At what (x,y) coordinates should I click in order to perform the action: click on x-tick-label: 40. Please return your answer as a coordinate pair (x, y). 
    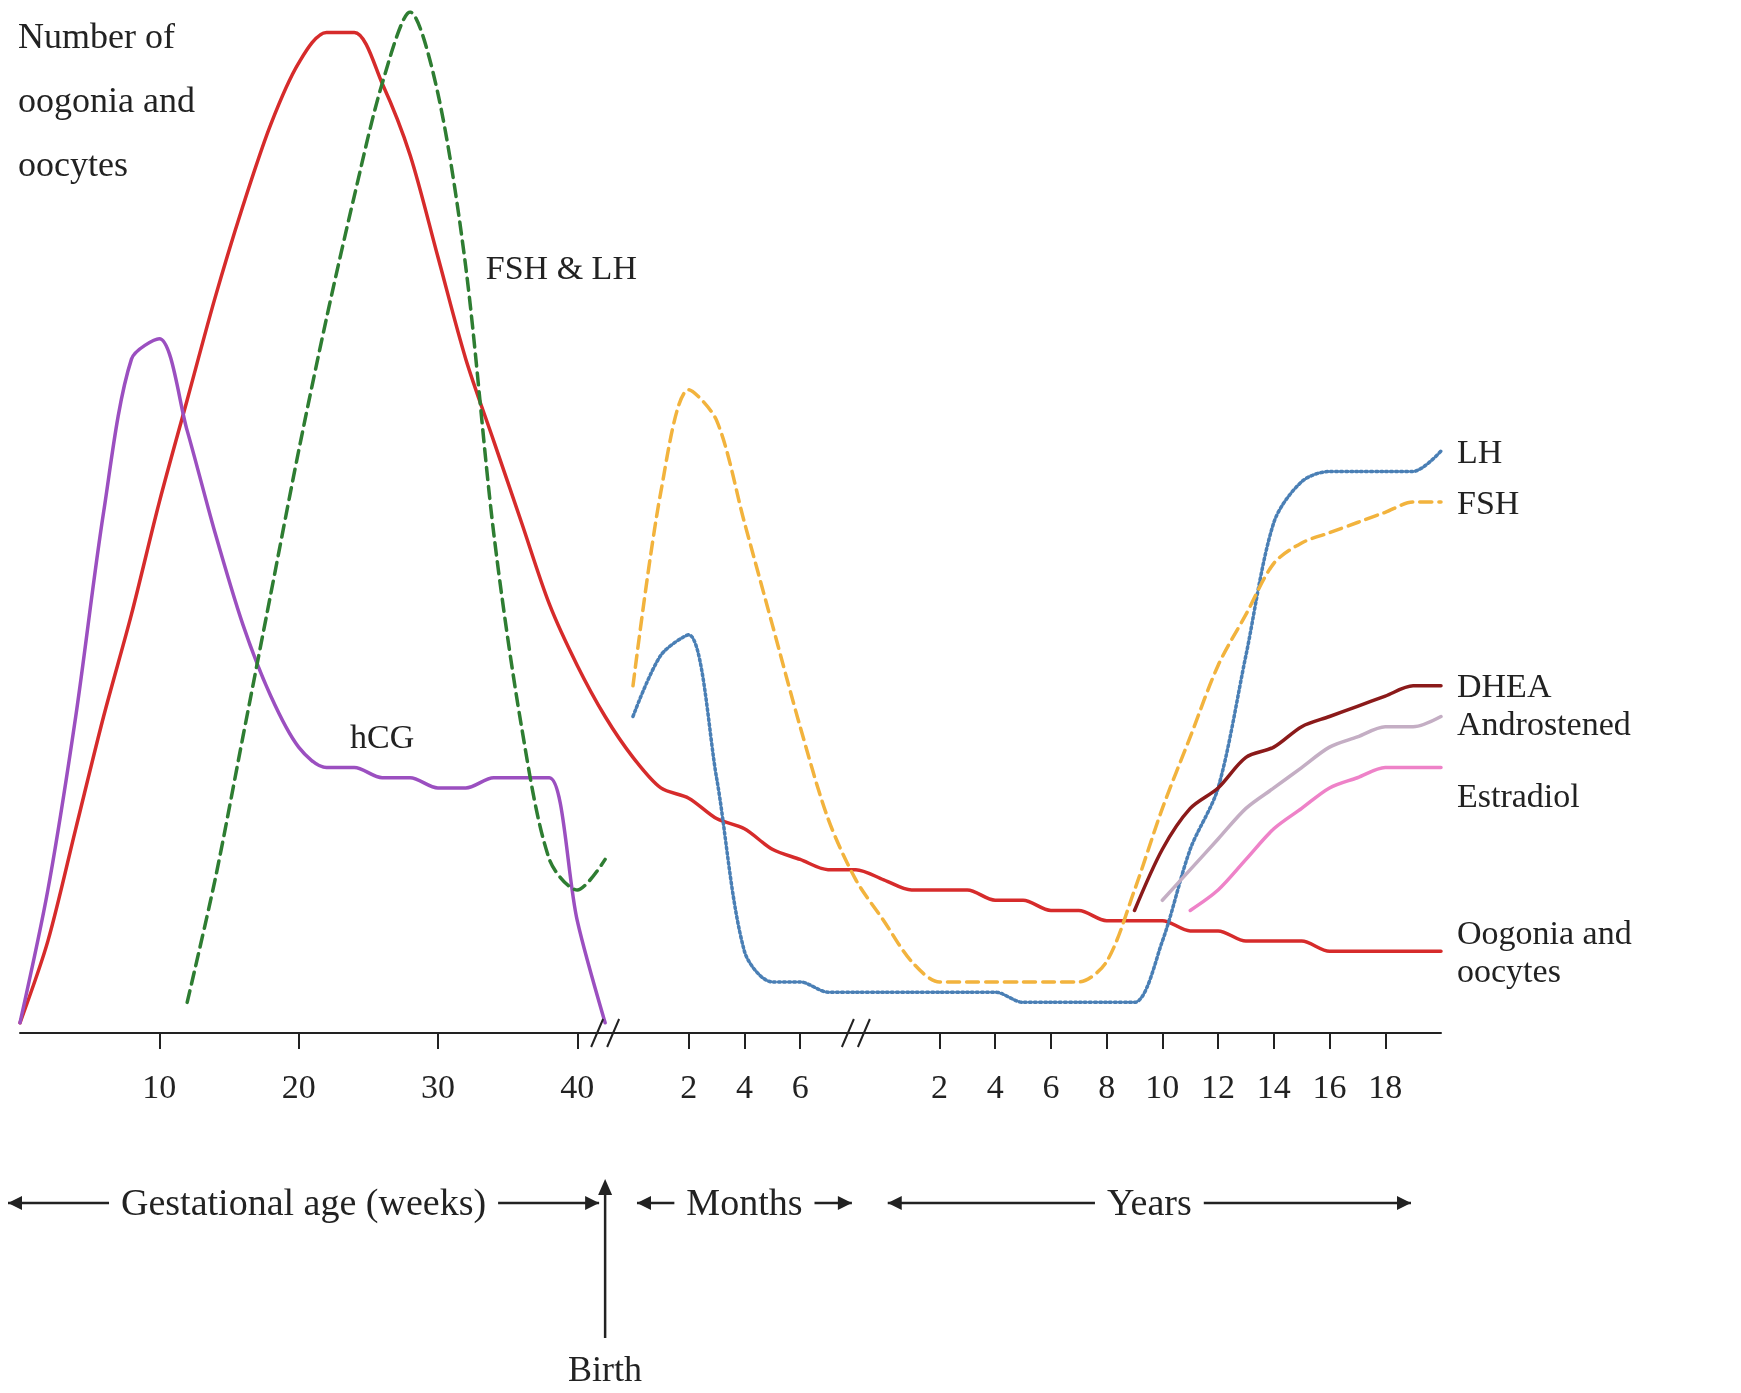
    Looking at the image, I should click on (577, 1086).